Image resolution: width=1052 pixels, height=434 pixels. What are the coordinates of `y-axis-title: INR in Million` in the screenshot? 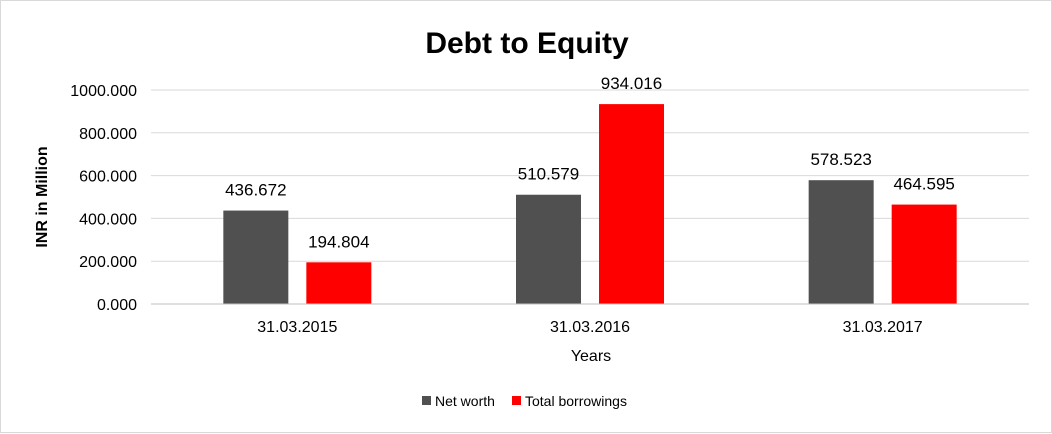 It's located at (42, 196).